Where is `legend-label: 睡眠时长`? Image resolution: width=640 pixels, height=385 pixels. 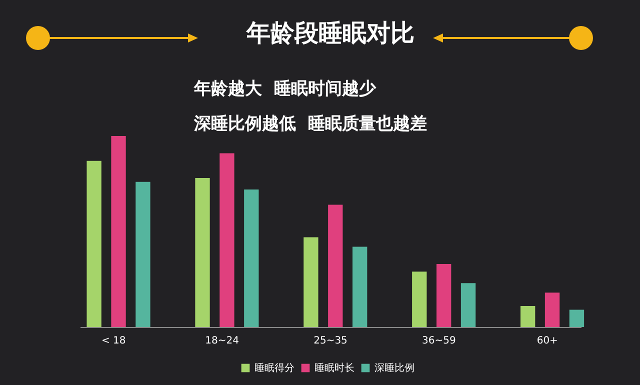
legend-label: 睡眠时长 is located at coordinates (334, 368).